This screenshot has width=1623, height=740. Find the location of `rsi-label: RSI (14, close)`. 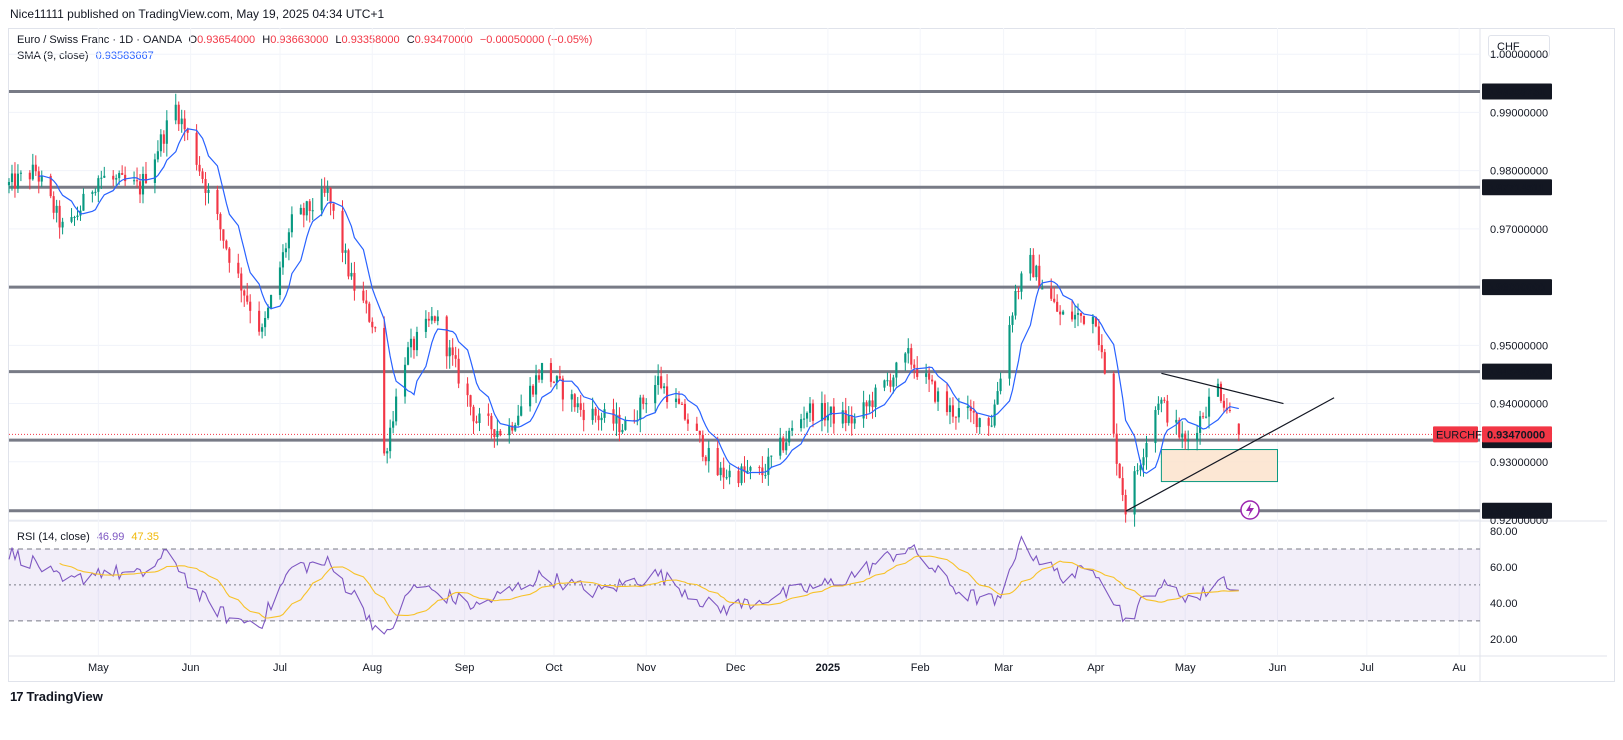

rsi-label: RSI (14, close) is located at coordinates (53, 537).